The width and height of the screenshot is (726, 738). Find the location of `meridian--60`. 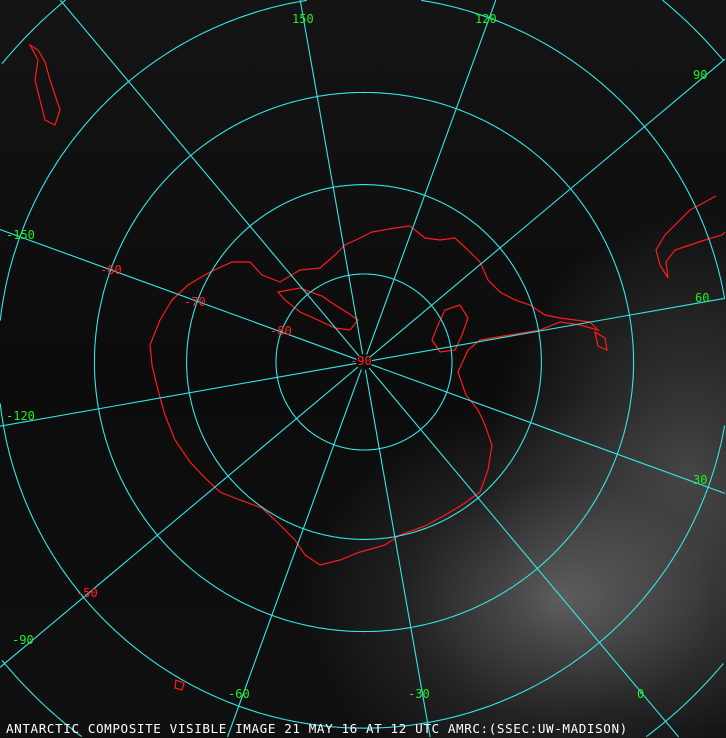

meridian--60 is located at coordinates (294, 553).